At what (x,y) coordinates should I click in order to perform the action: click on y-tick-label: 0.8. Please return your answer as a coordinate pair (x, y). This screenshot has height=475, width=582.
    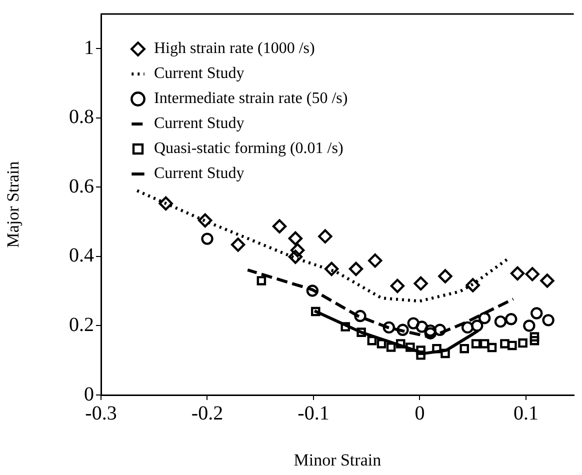
    Looking at the image, I should click on (81, 117).